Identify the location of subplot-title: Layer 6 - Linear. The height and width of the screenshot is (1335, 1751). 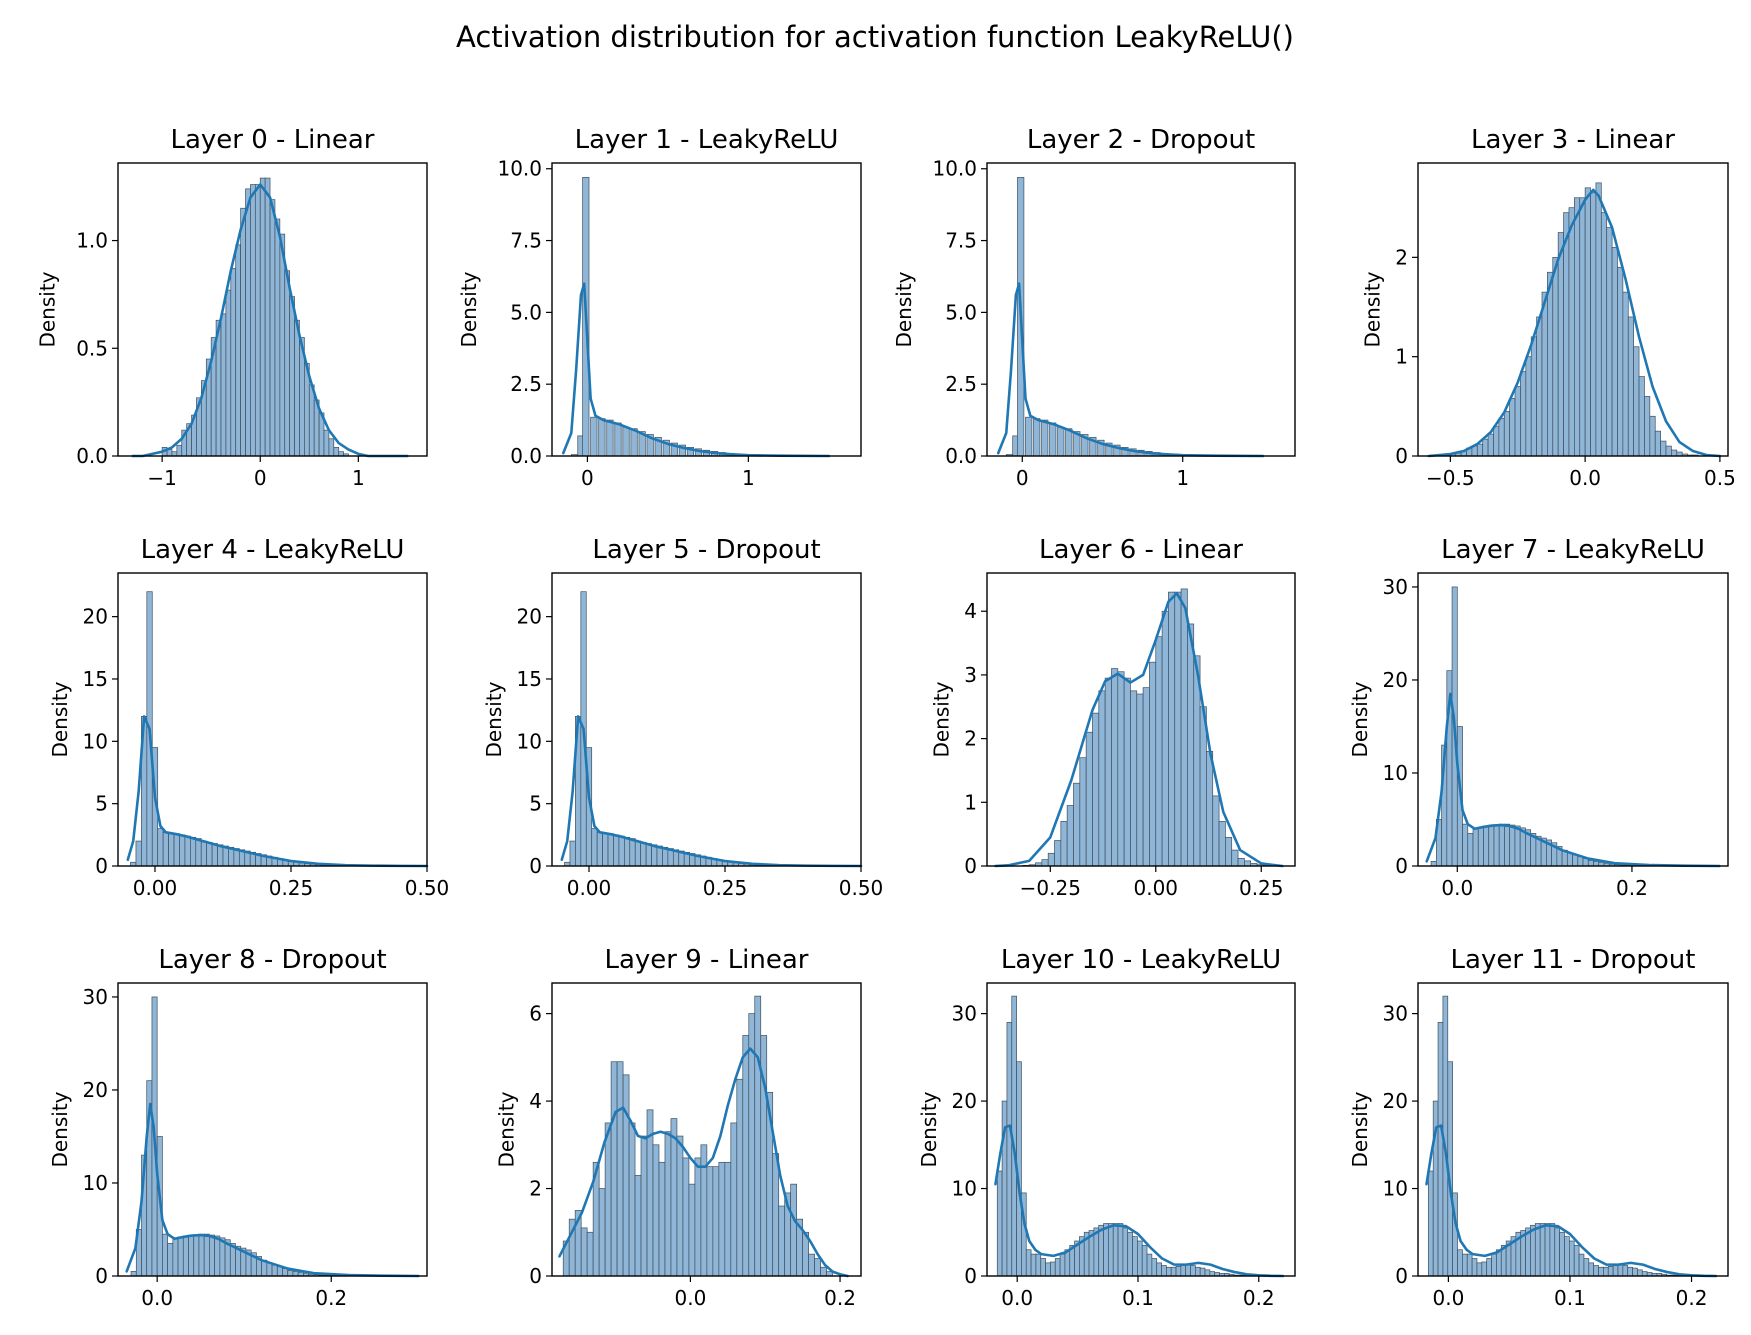
(1141, 550).